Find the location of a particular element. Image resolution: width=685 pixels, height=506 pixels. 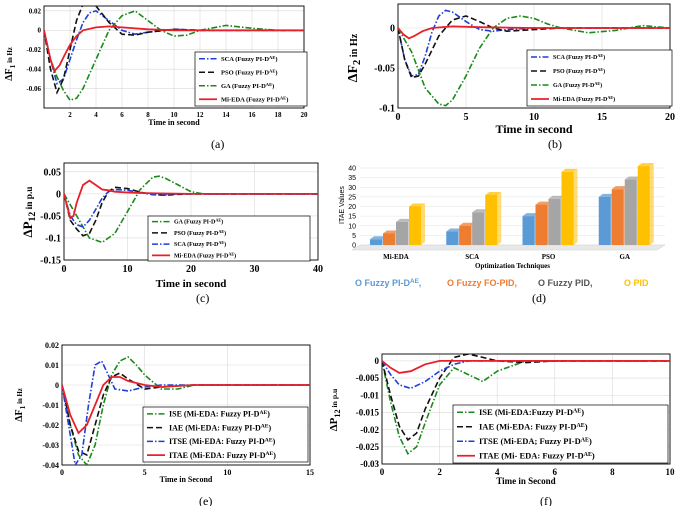

x-tick-label: SCA is located at coordinates (472, 257).